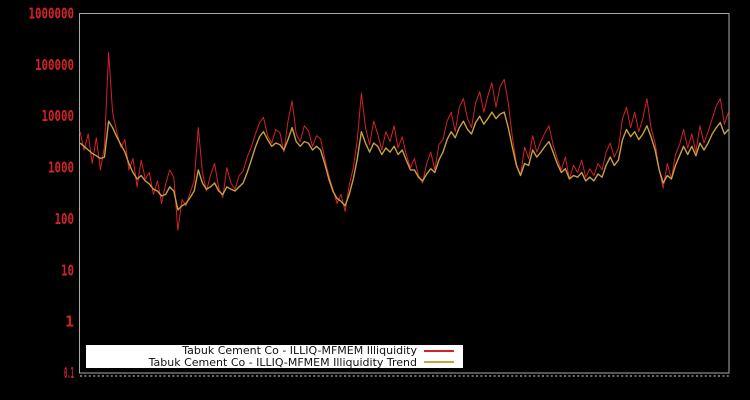 This screenshot has width=750, height=400. Describe the element at coordinates (54, 65) in the screenshot. I see `y-tick-label: 100000` at that location.